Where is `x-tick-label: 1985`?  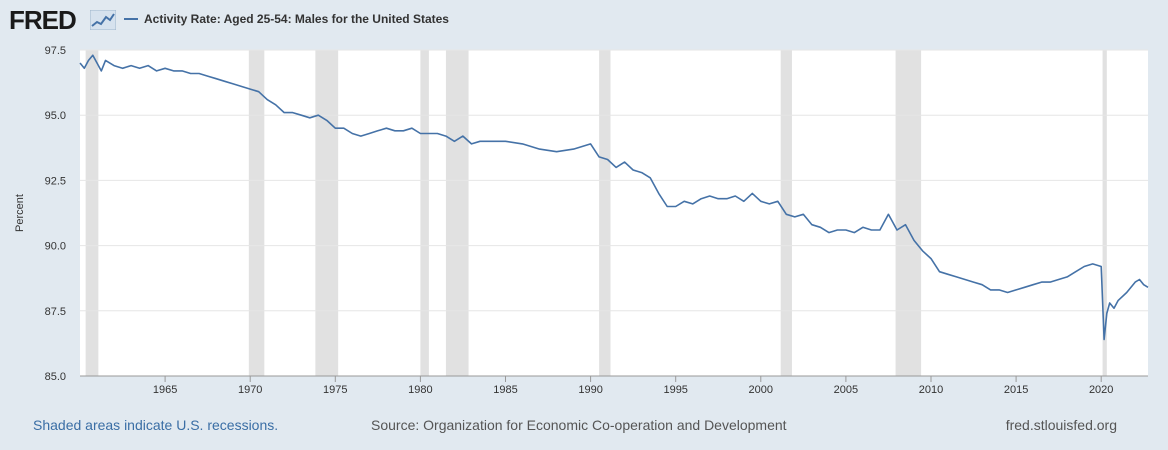
x-tick-label: 1985 is located at coordinates (505, 390).